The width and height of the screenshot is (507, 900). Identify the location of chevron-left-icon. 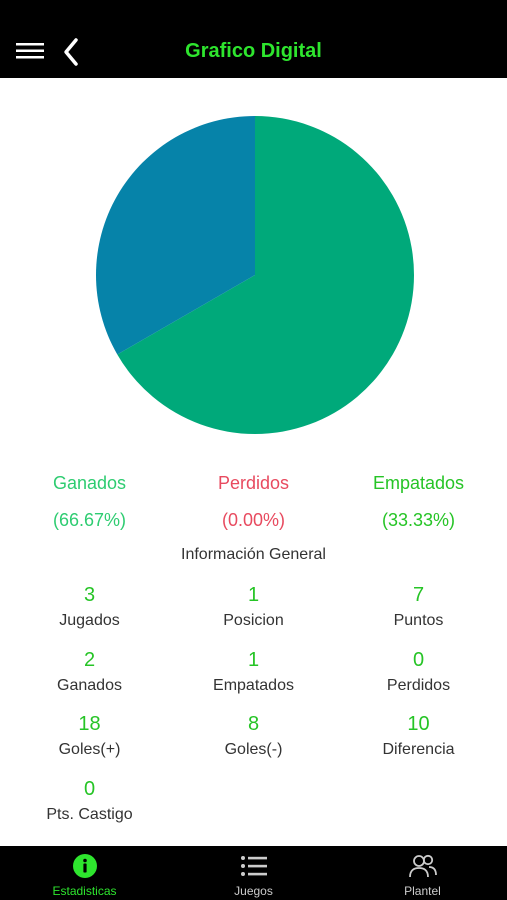
(71, 52).